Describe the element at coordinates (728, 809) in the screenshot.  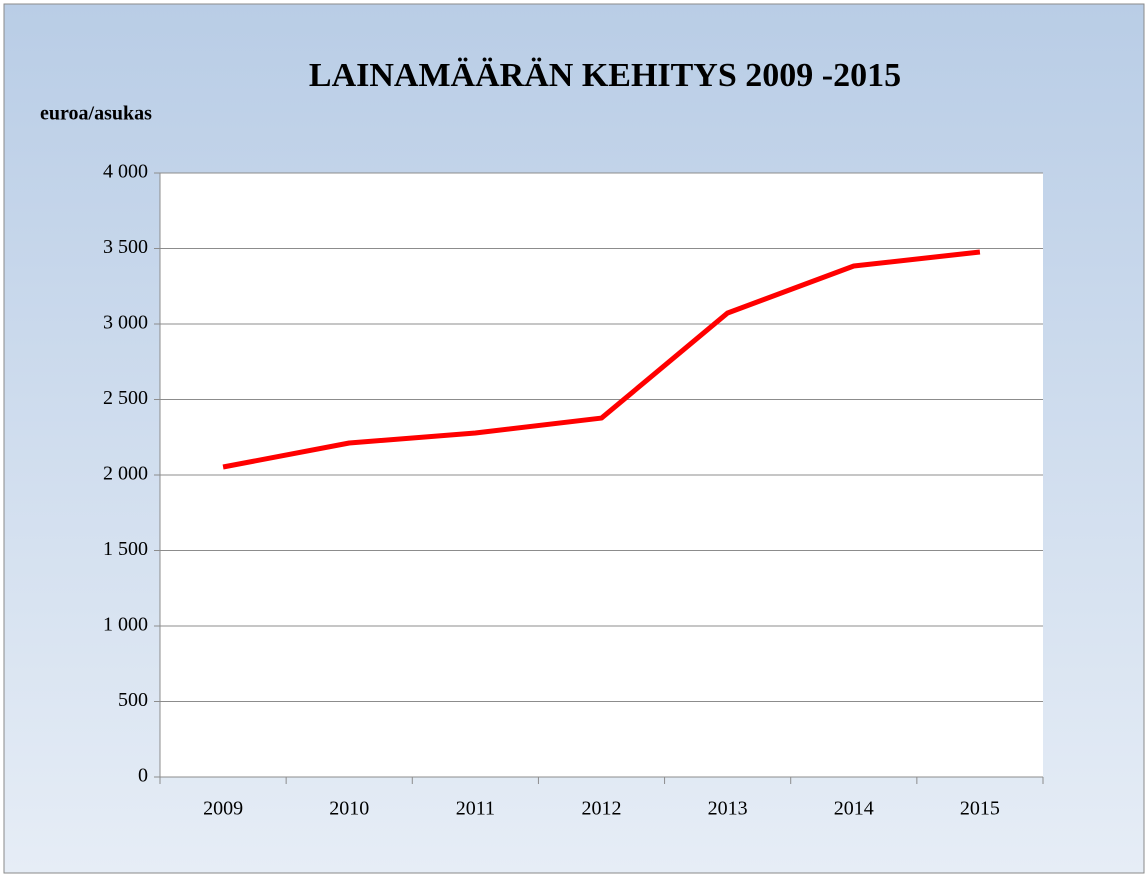
I see `x-tick-label: 2013` at that location.